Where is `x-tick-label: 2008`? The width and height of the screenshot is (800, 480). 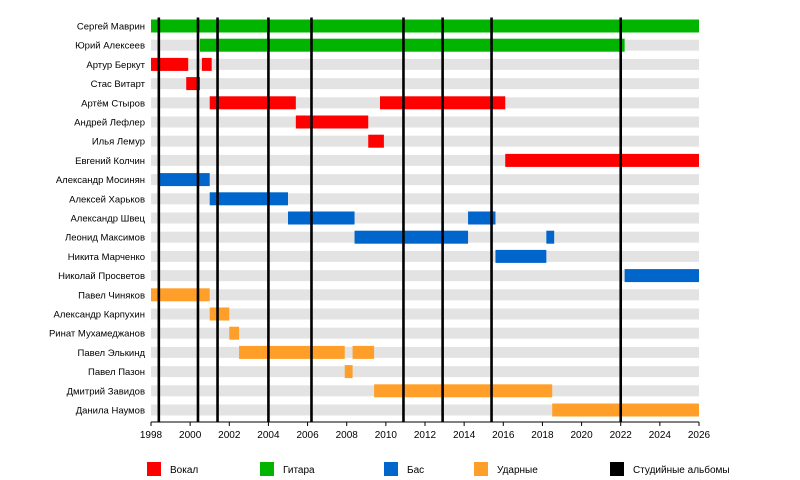 x-tick-label: 2008 is located at coordinates (347, 435).